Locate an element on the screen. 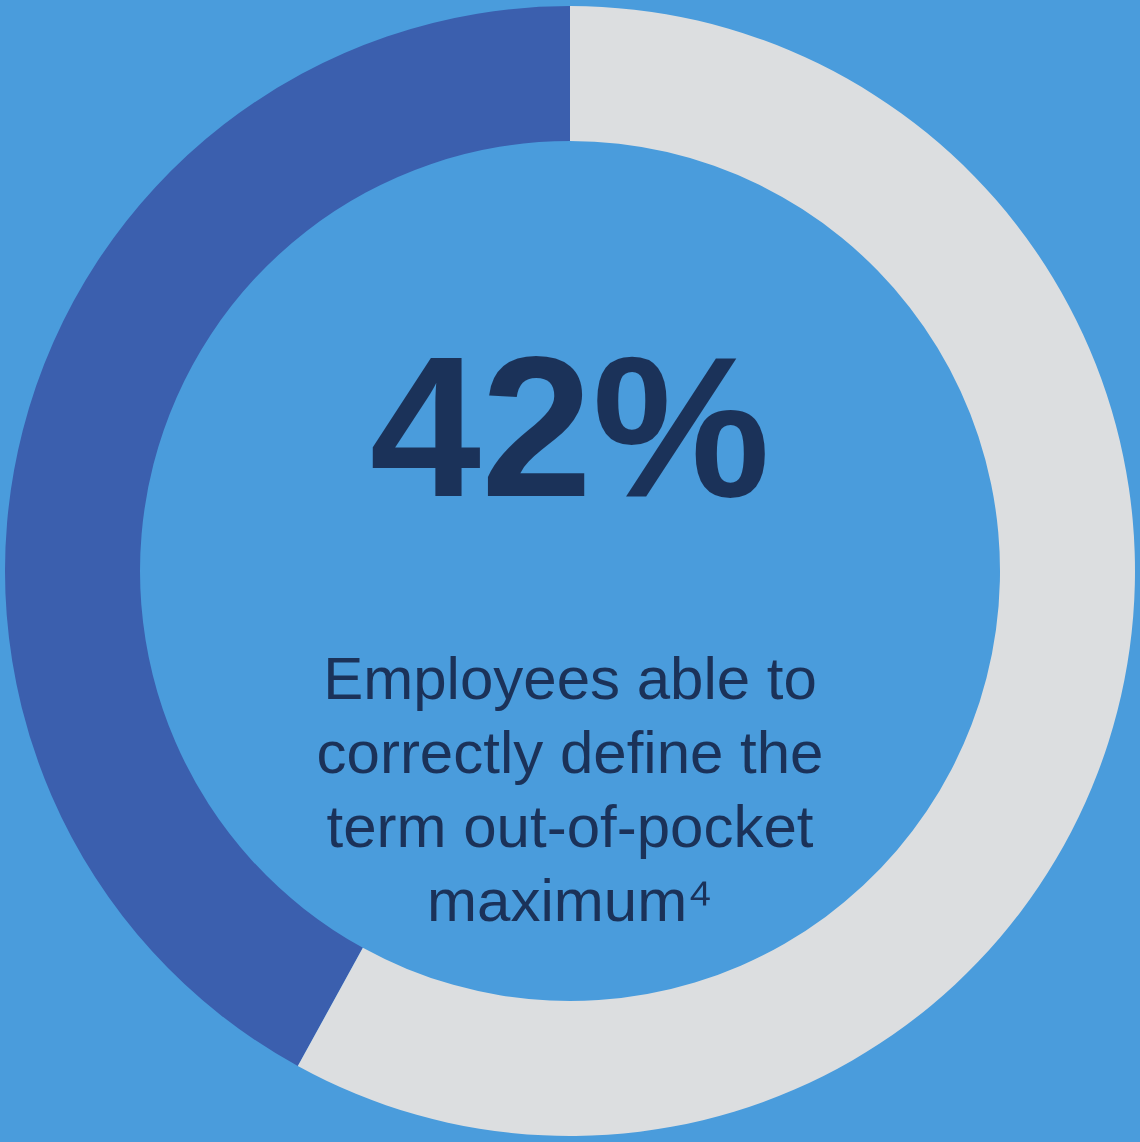 This screenshot has height=1142, width=1140. text: Employees able to correctly define the term out-of-pocket maximum⁴ is located at coordinates (570, 789).